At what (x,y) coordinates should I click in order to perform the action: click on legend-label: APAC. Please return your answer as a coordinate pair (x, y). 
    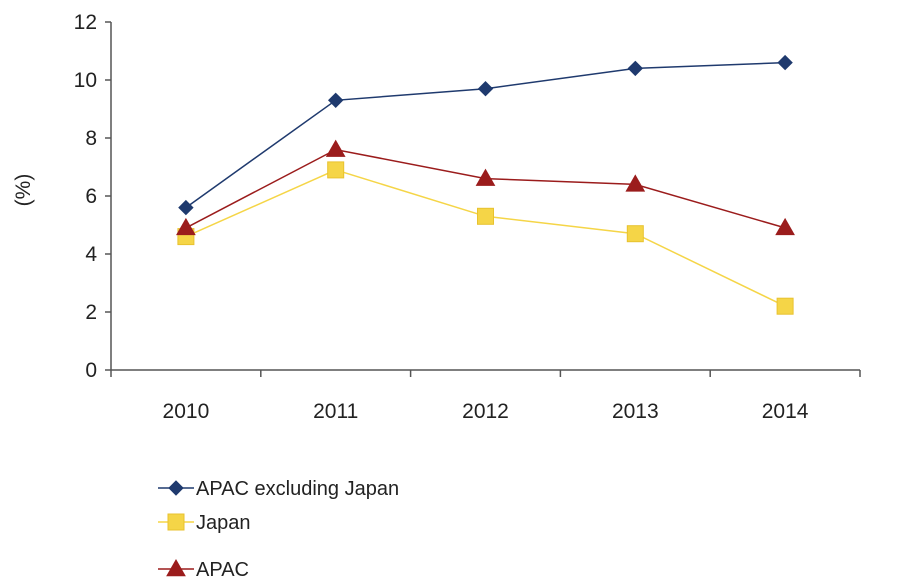
    Looking at the image, I should click on (222, 570).